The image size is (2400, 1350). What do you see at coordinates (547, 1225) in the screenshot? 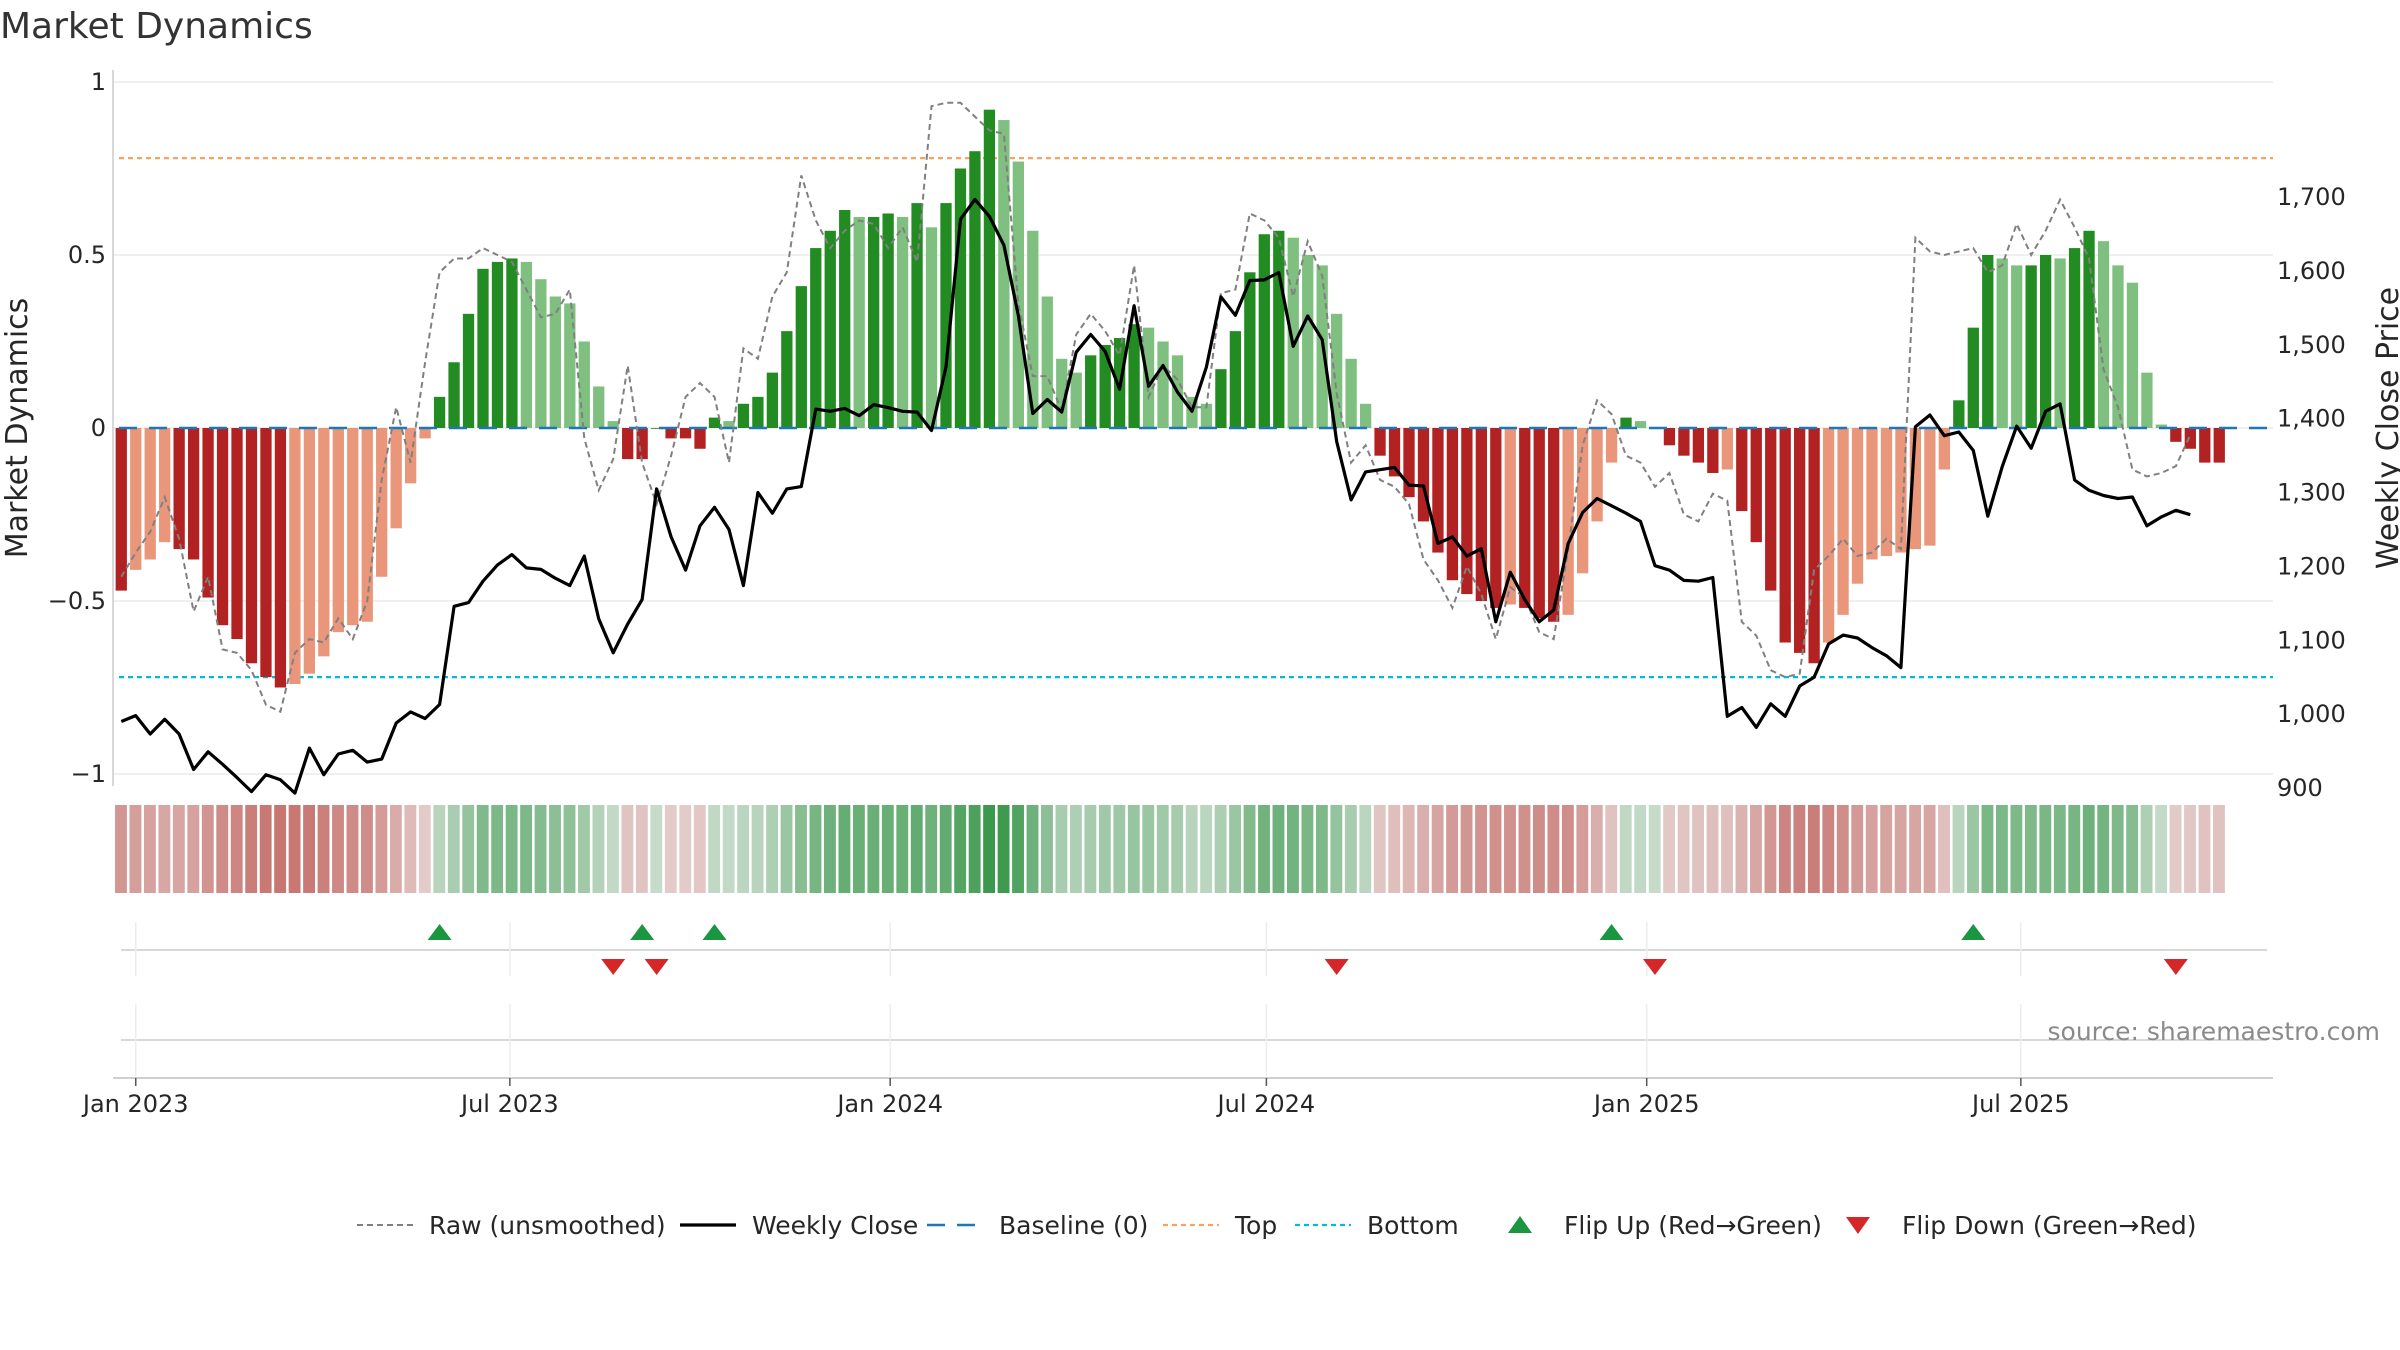
I see `legend-label: Raw (unsmoothed)` at bounding box center [547, 1225].